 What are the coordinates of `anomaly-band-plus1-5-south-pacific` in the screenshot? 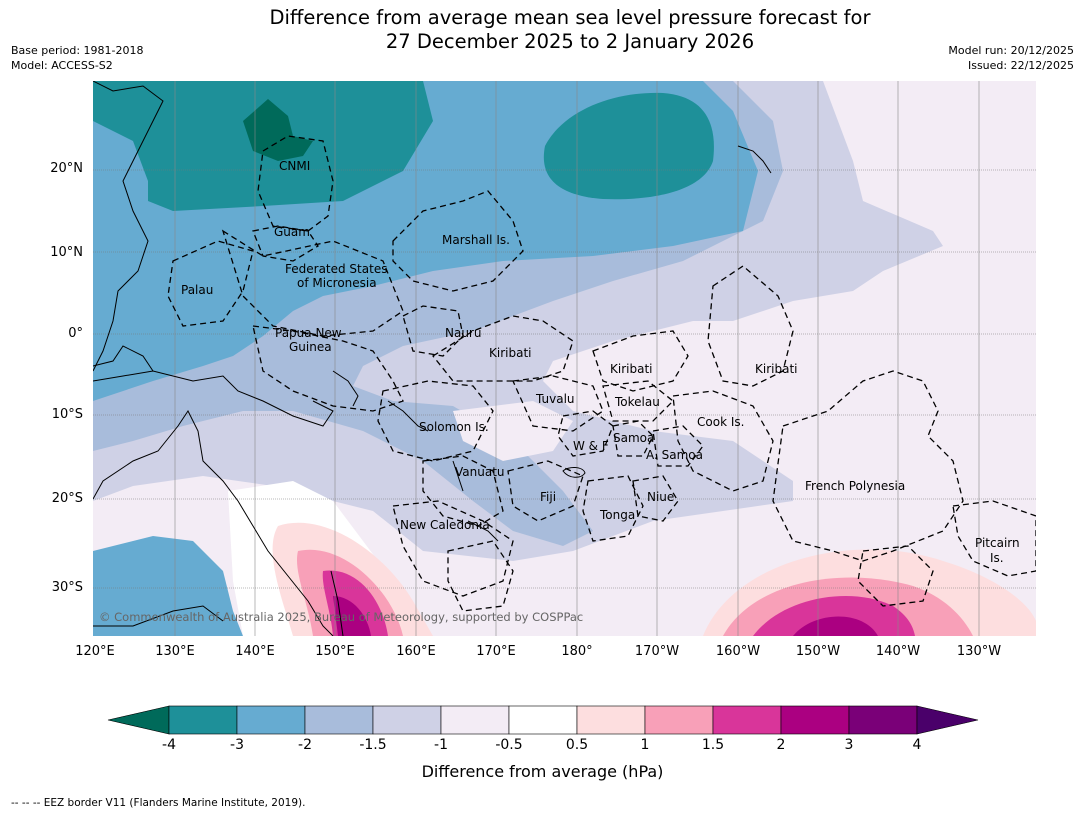 It's located at (834, 616).